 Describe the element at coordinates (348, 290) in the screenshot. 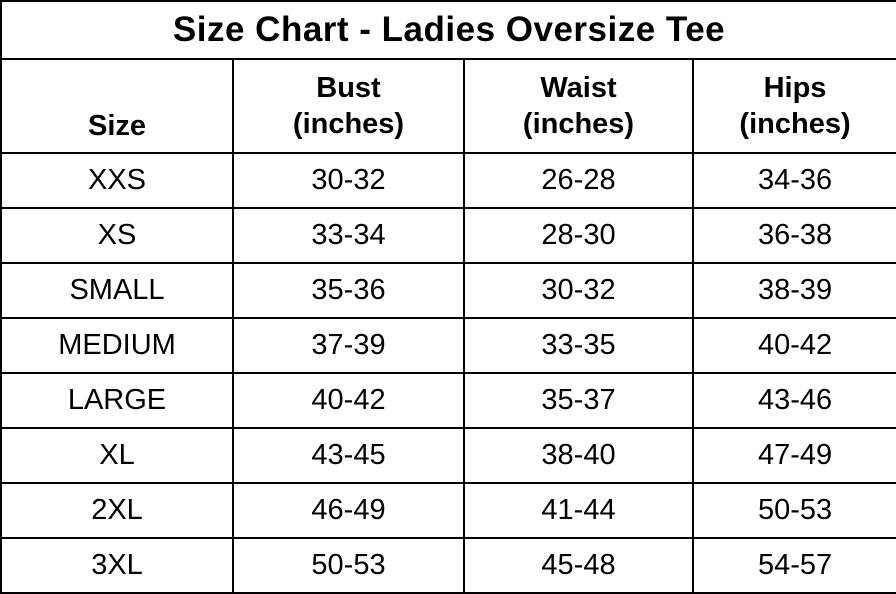

I see `bust-cell: 35-36` at that location.